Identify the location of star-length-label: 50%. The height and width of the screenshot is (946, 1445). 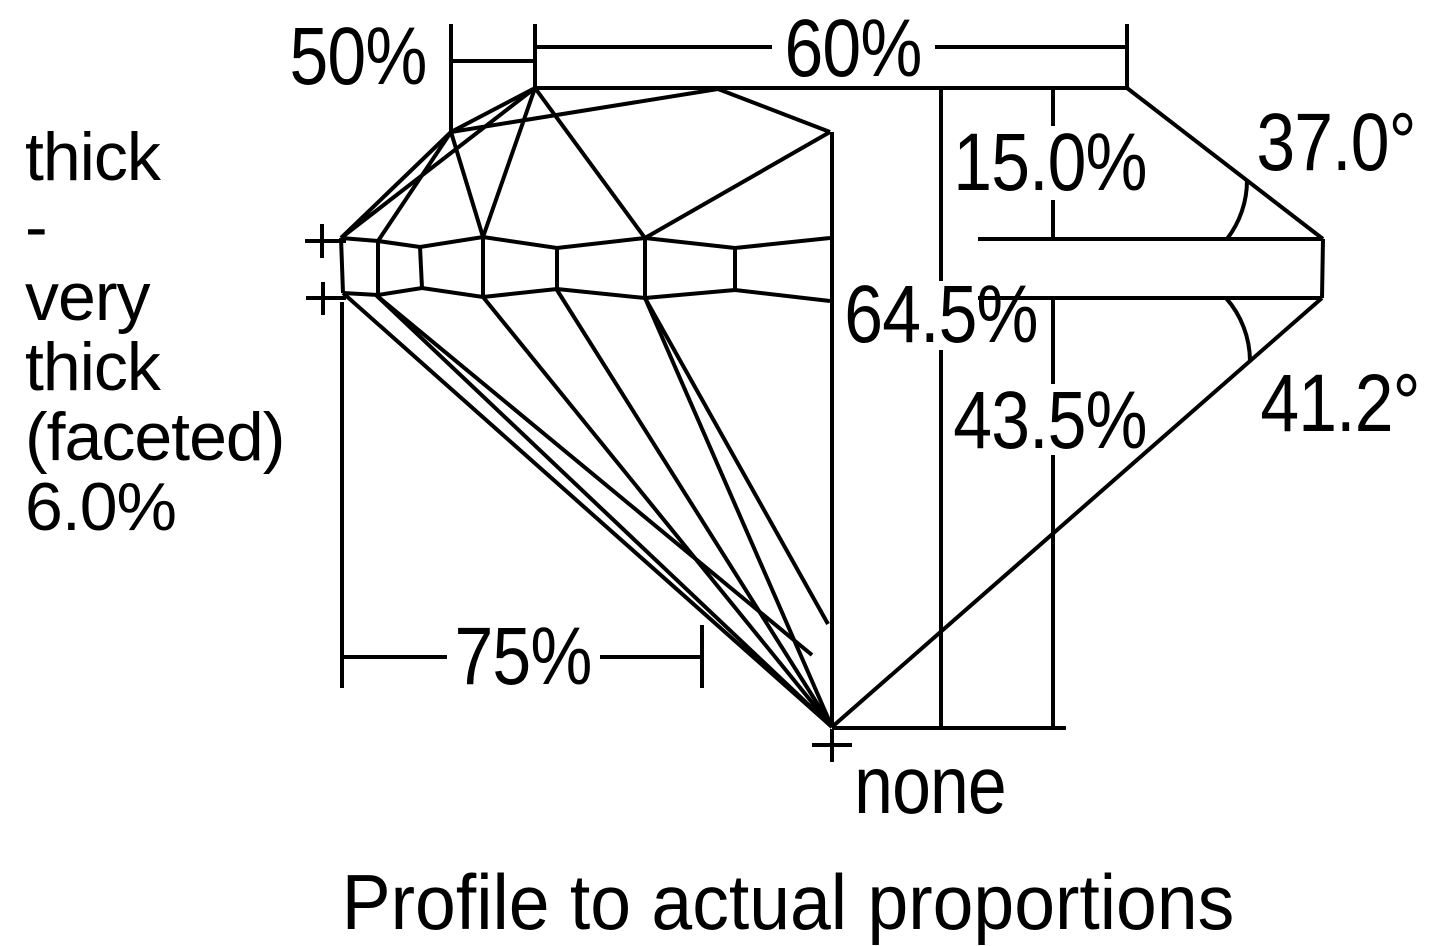
(358, 56).